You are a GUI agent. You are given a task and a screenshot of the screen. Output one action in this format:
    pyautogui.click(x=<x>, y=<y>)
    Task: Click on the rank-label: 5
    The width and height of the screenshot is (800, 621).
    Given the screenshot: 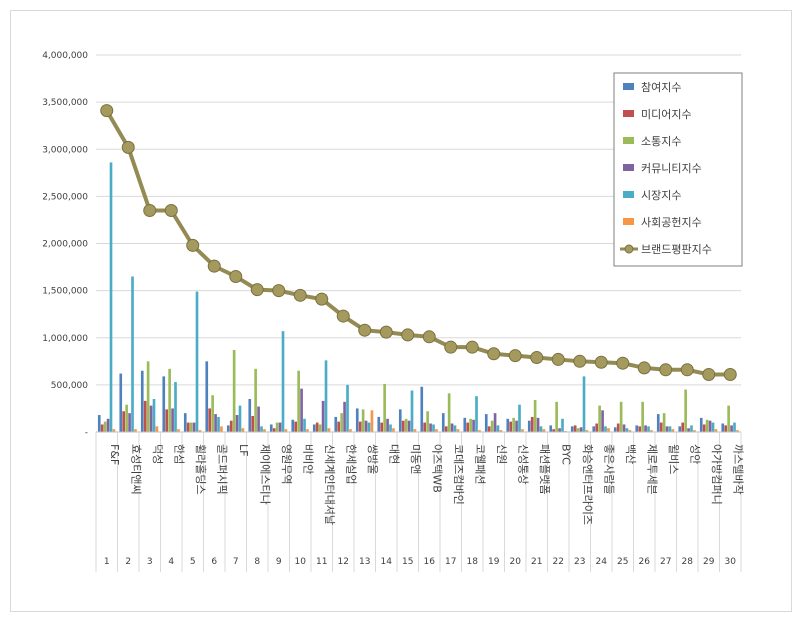 What is the action you would take?
    pyautogui.click(x=193, y=562)
    